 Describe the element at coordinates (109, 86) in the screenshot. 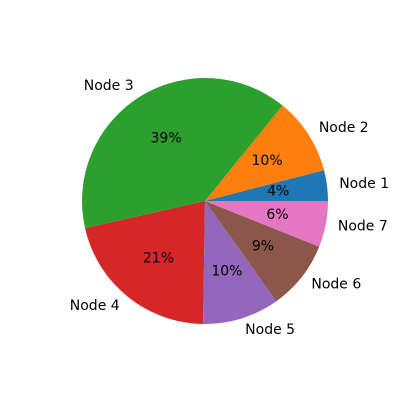

I see `category-label-node-3: Node 3` at that location.